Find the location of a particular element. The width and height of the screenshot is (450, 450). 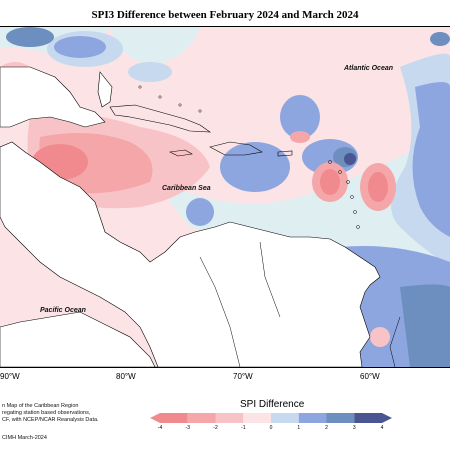

footnote-line-2: regating station based observations, is located at coordinates (46, 413).